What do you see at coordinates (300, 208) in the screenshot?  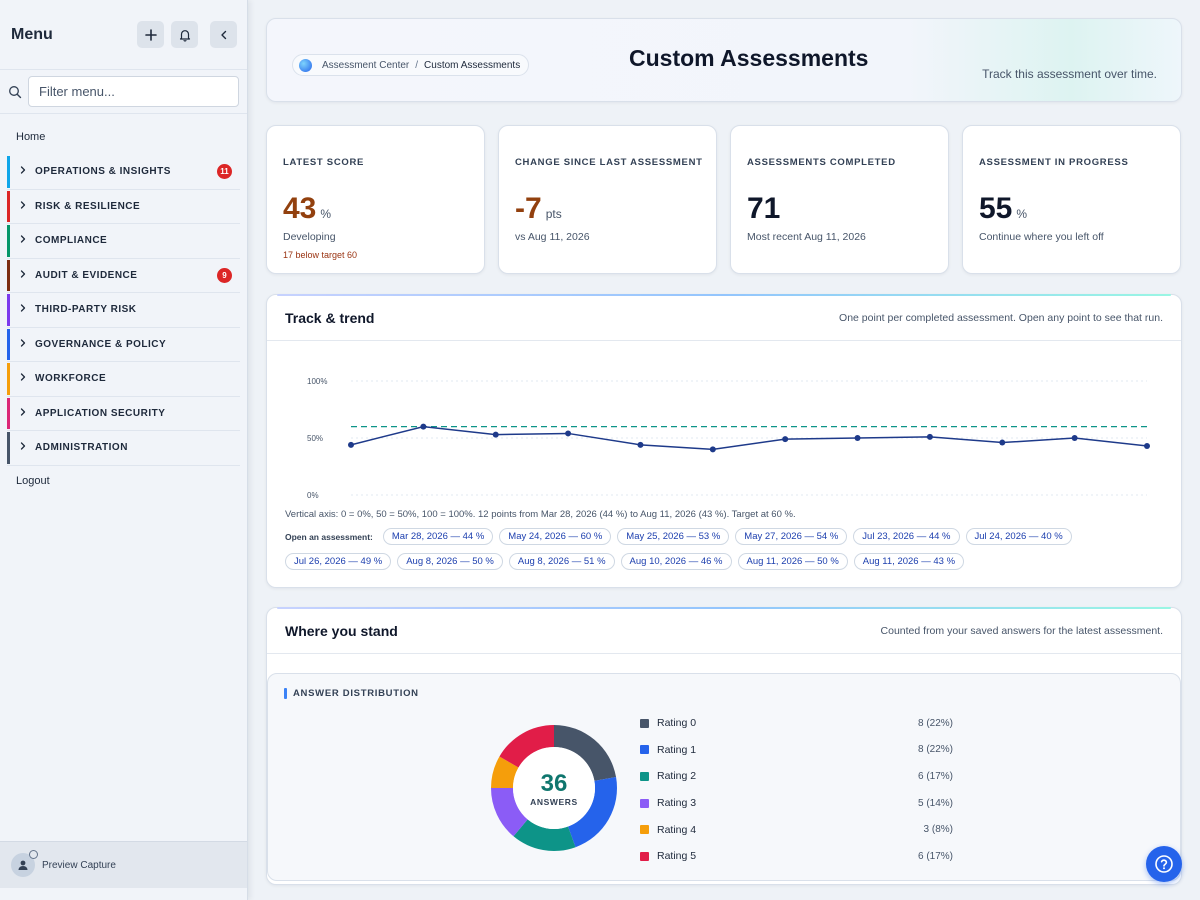 I see `kpi-value: 43` at bounding box center [300, 208].